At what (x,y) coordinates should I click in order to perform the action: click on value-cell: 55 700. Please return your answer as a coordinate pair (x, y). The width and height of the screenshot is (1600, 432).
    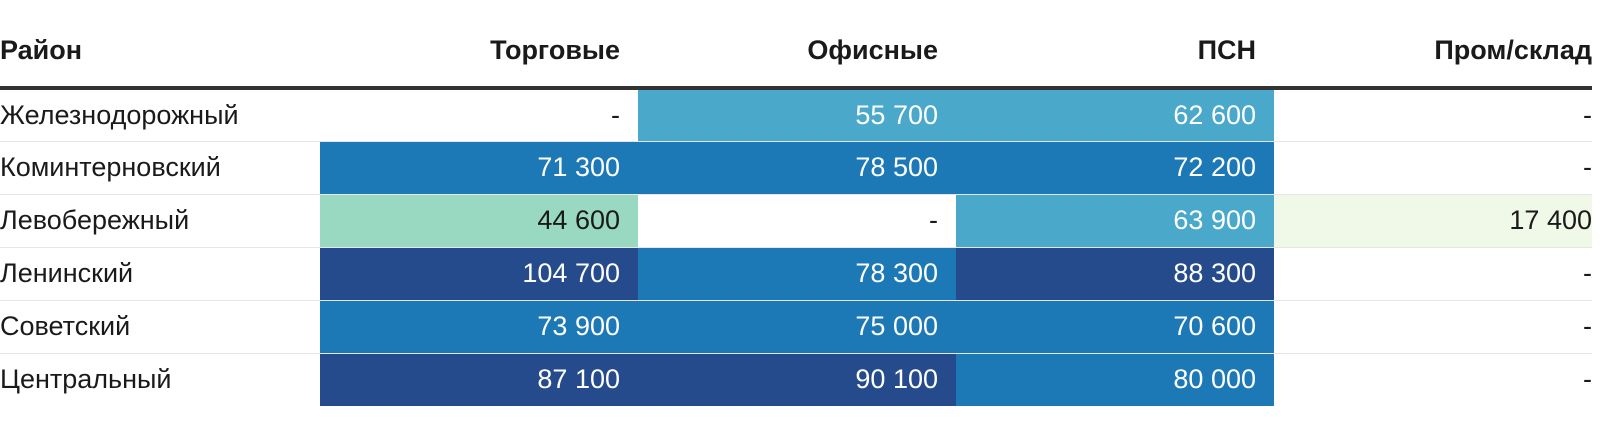
    Looking at the image, I should click on (797, 115).